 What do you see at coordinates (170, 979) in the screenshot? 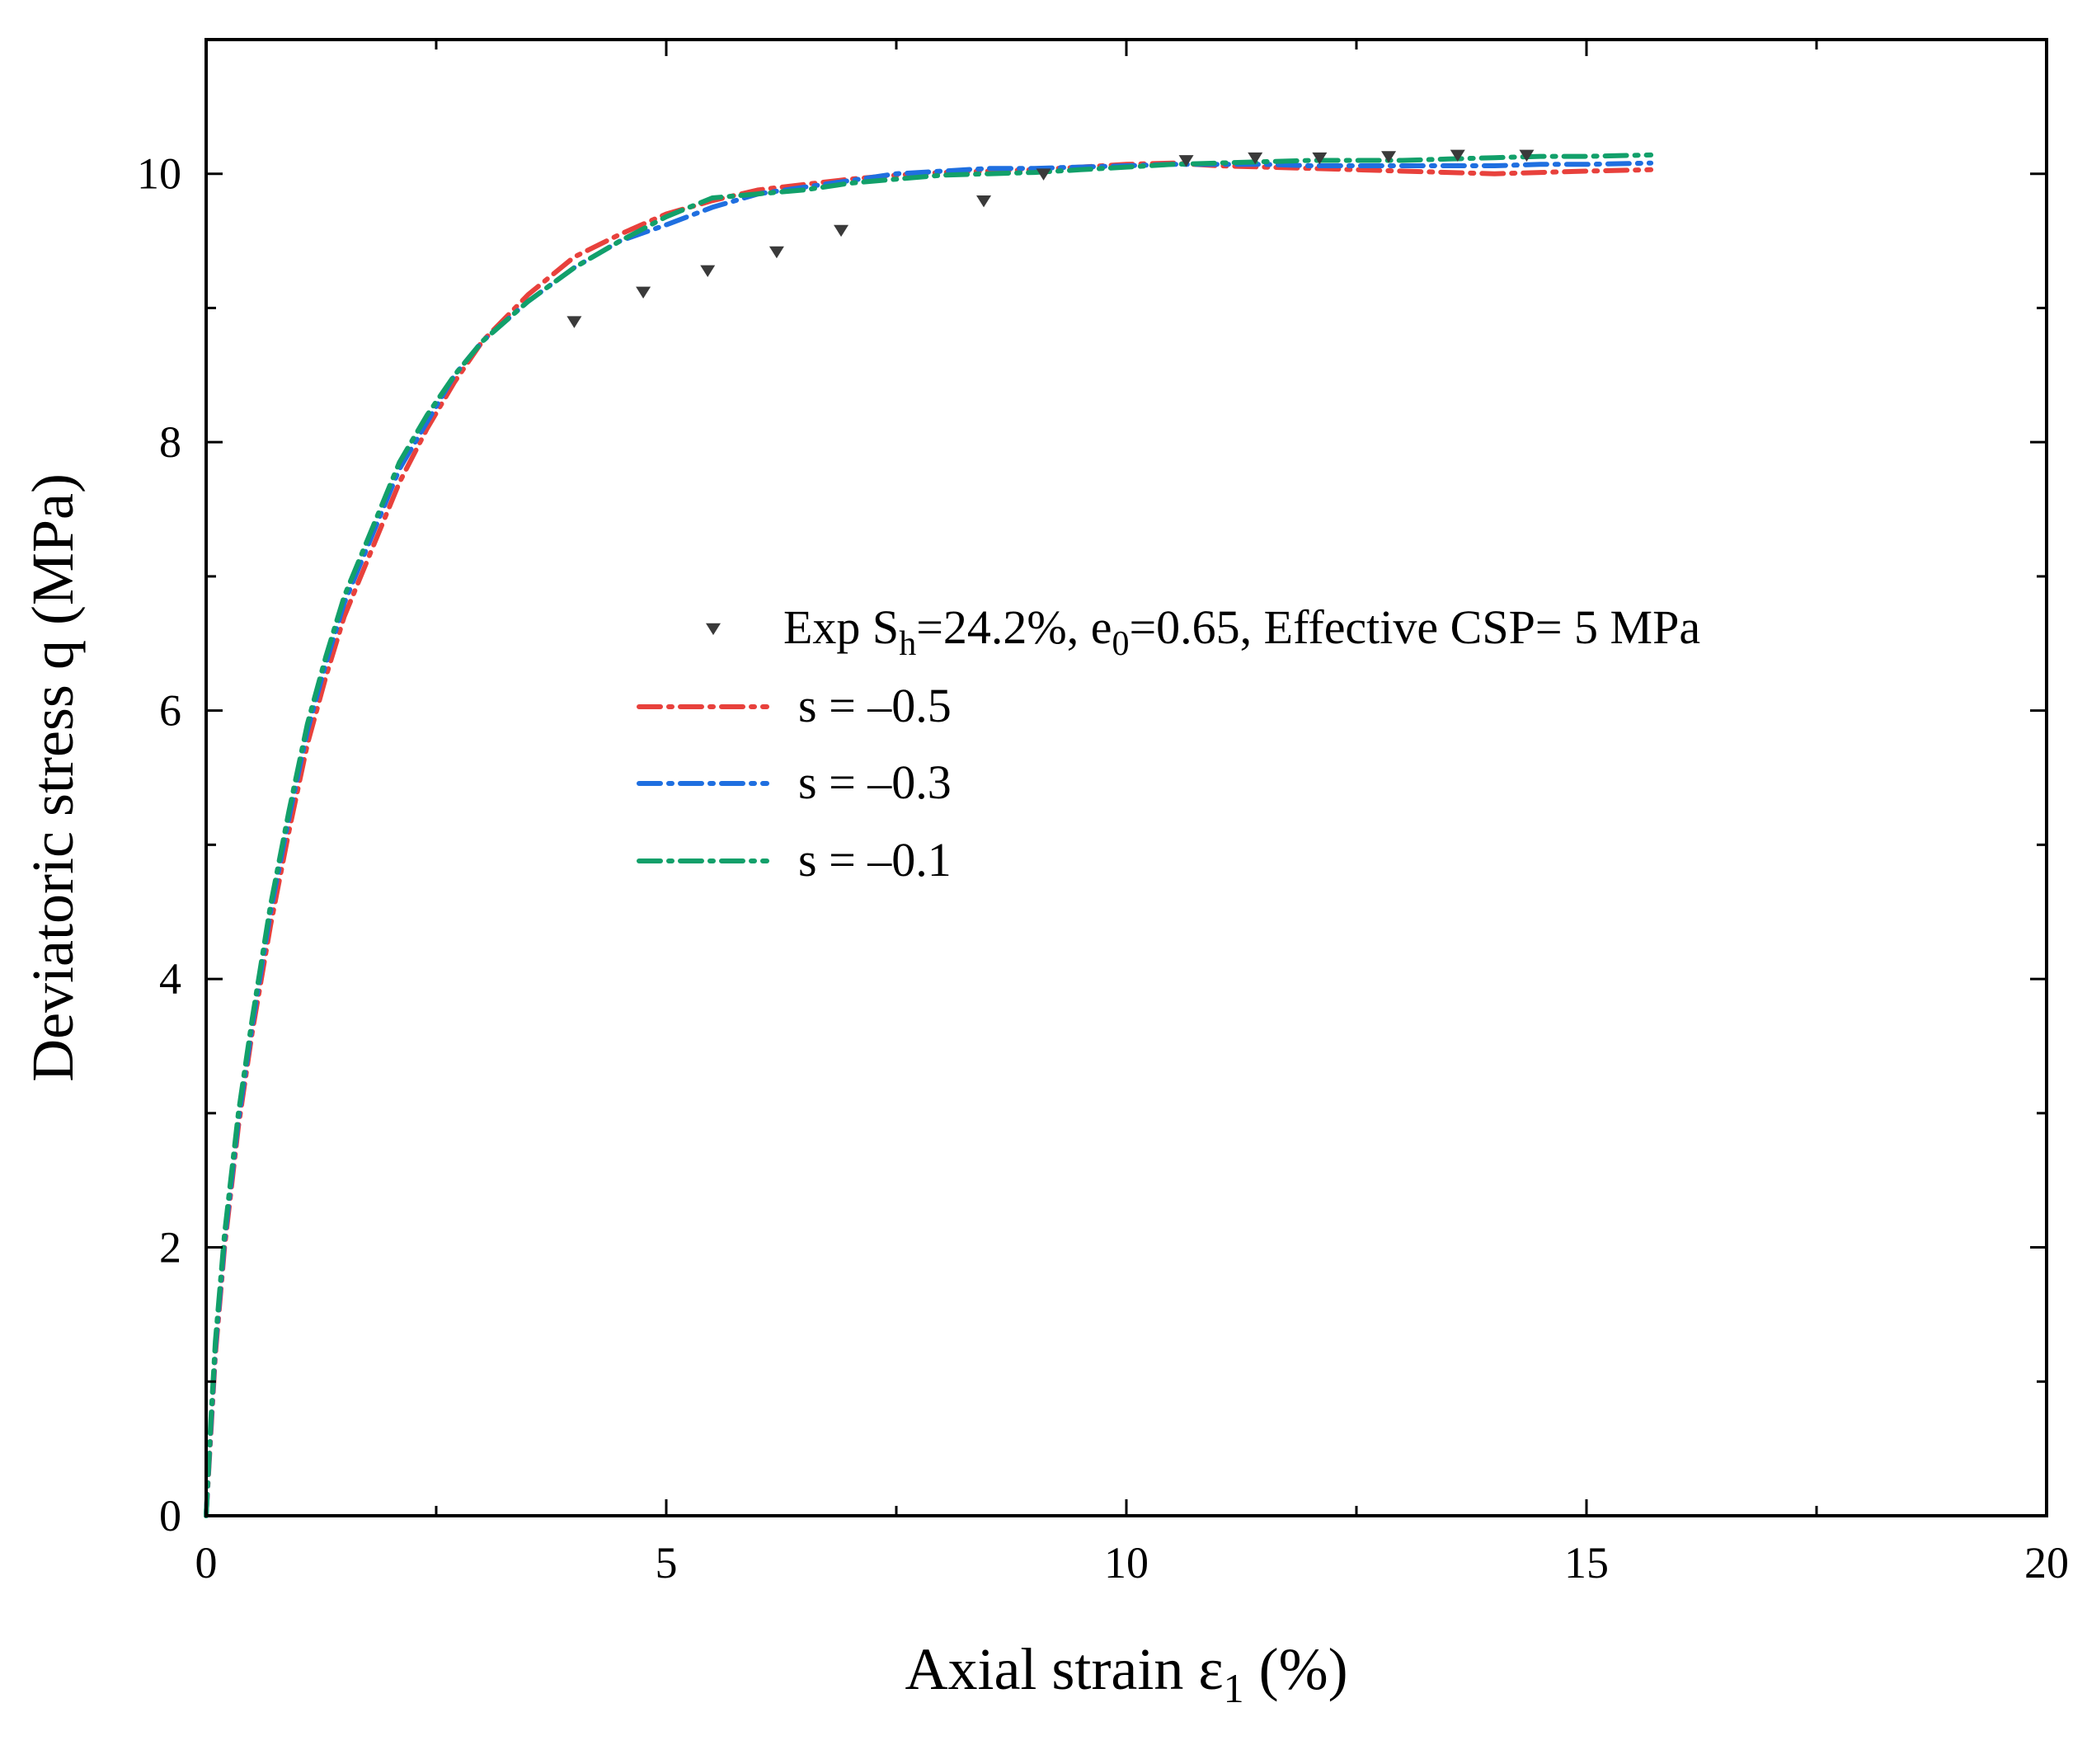
I see `y-tick-label: 4` at bounding box center [170, 979].